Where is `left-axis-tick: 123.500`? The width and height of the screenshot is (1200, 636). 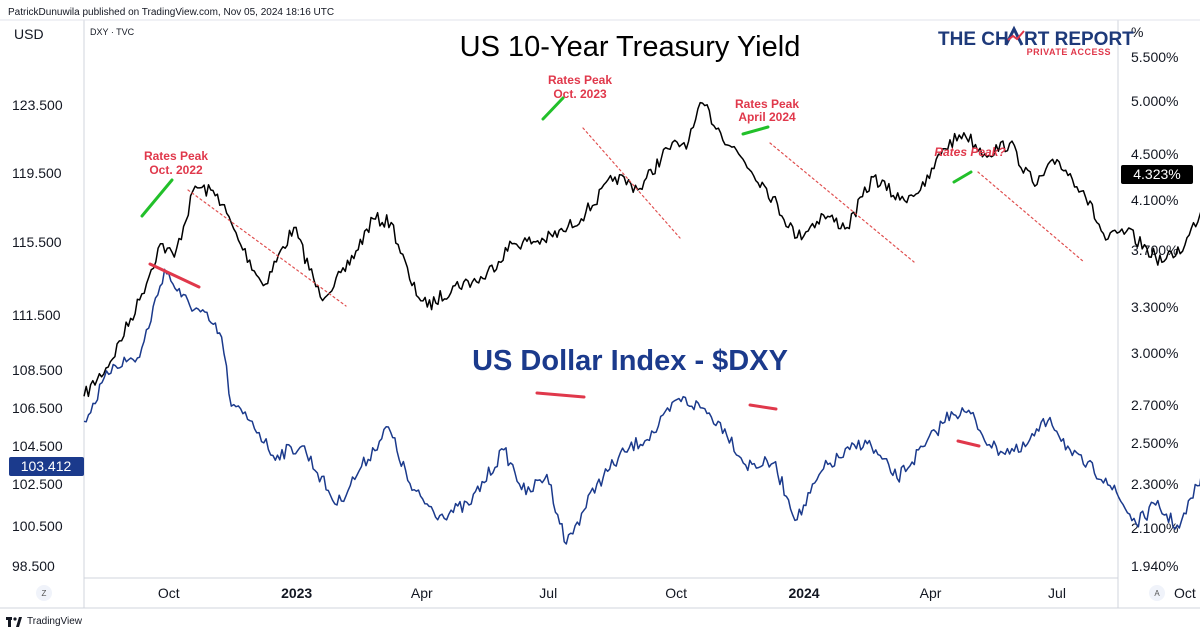
left-axis-tick: 123.500 is located at coordinates (37, 105).